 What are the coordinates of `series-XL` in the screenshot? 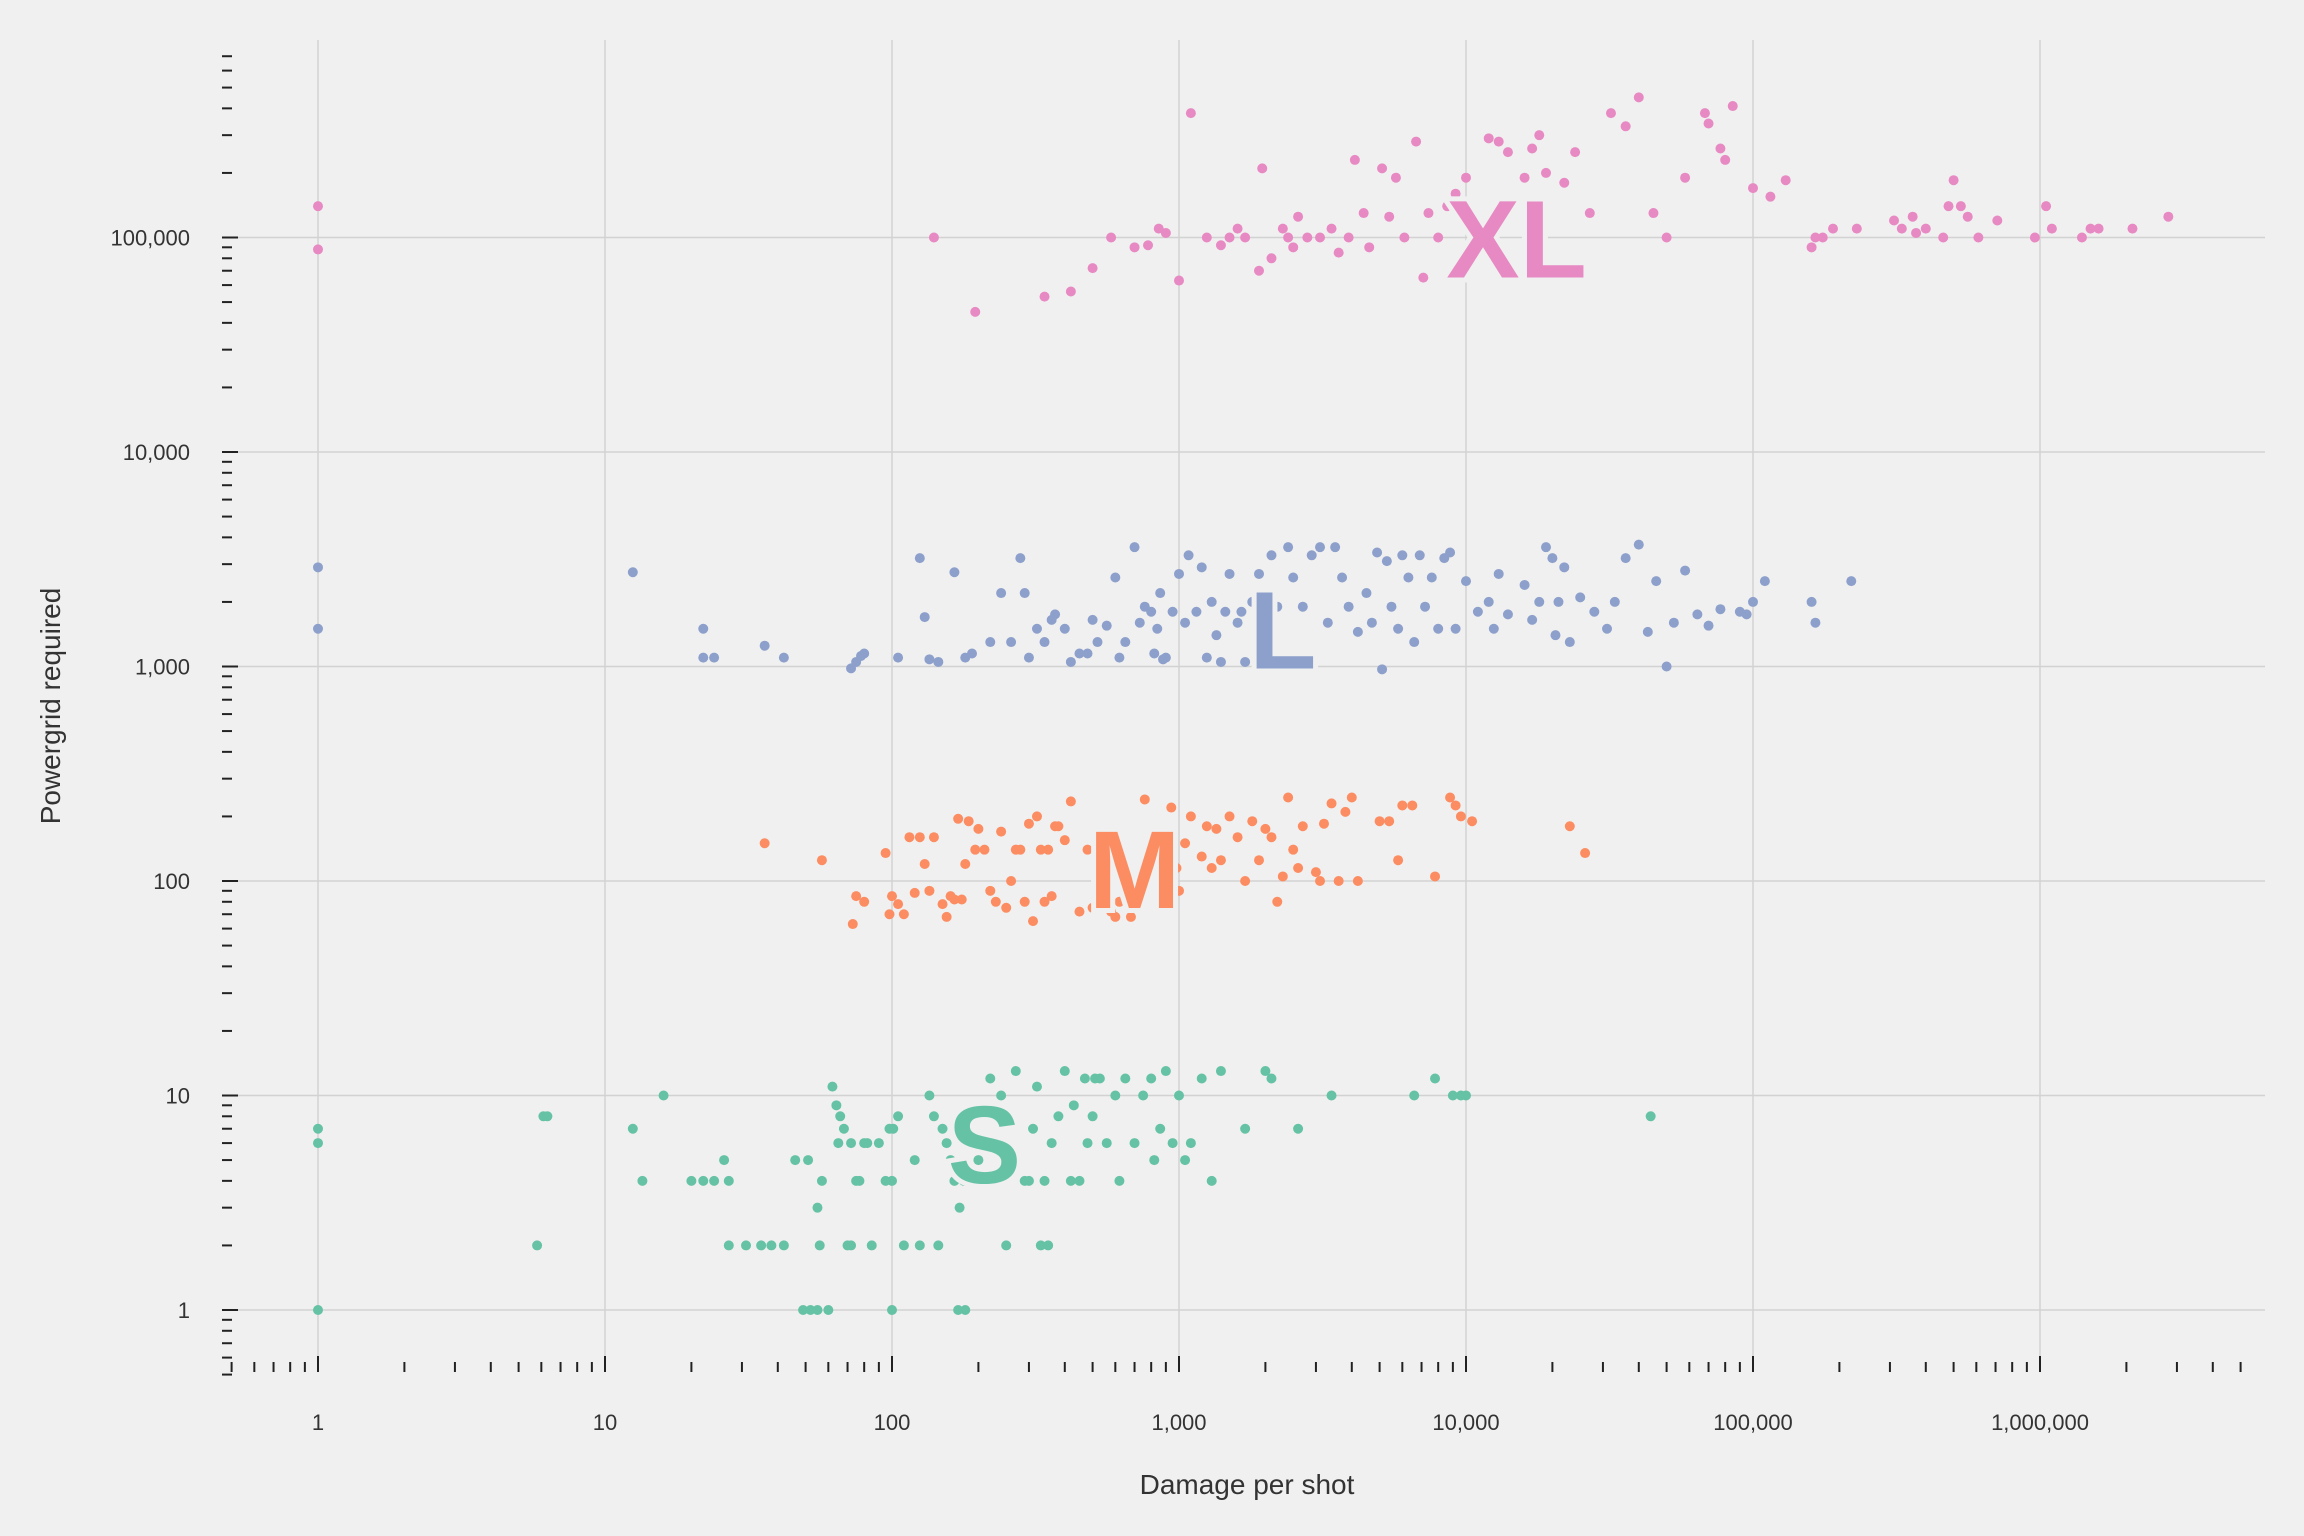 It's located at (1243, 204).